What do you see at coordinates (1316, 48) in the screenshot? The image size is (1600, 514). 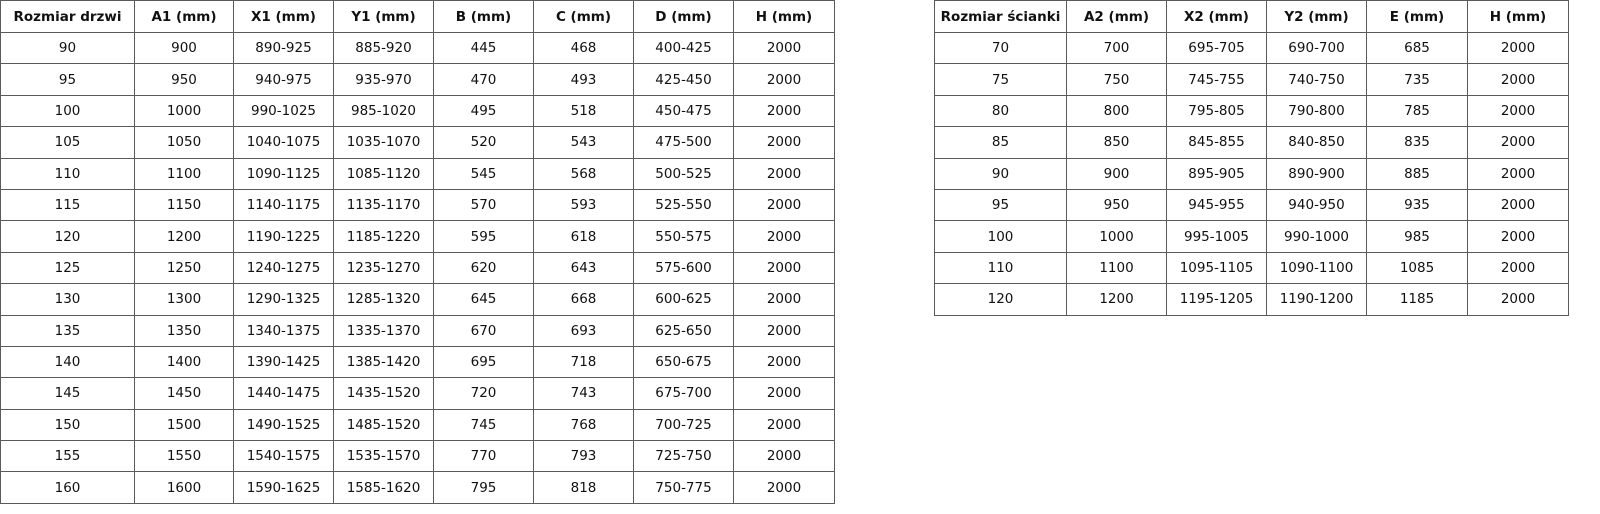 I see `table-cell: 690-700` at bounding box center [1316, 48].